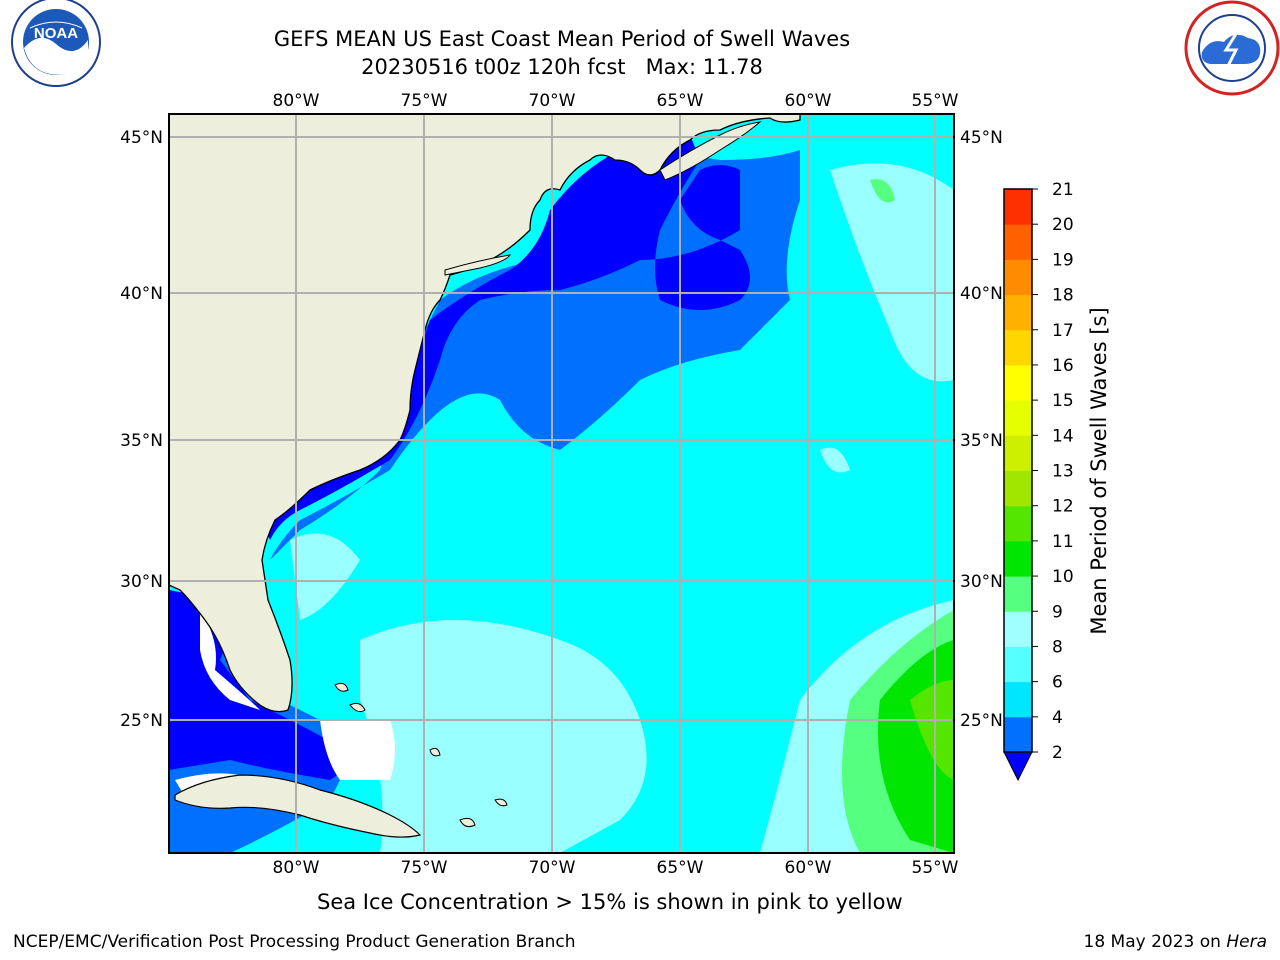 This screenshot has width=1280, height=960. Describe the element at coordinates (1063, 507) in the screenshot. I see `colorbar-tick-label: 12` at that location.